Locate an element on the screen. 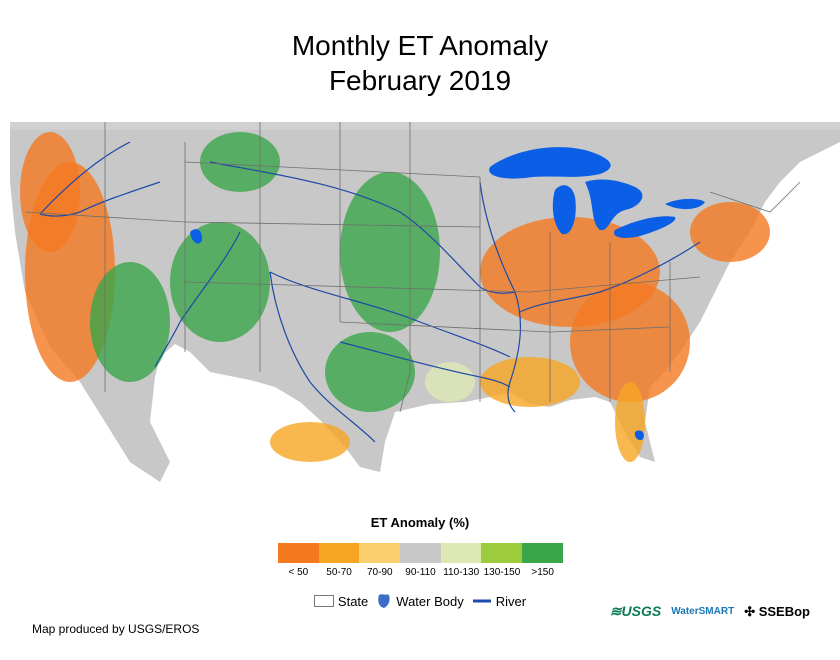 Image resolution: width=840 pixels, height=660 pixels. legend-tick-0: < 50 is located at coordinates (298, 572).